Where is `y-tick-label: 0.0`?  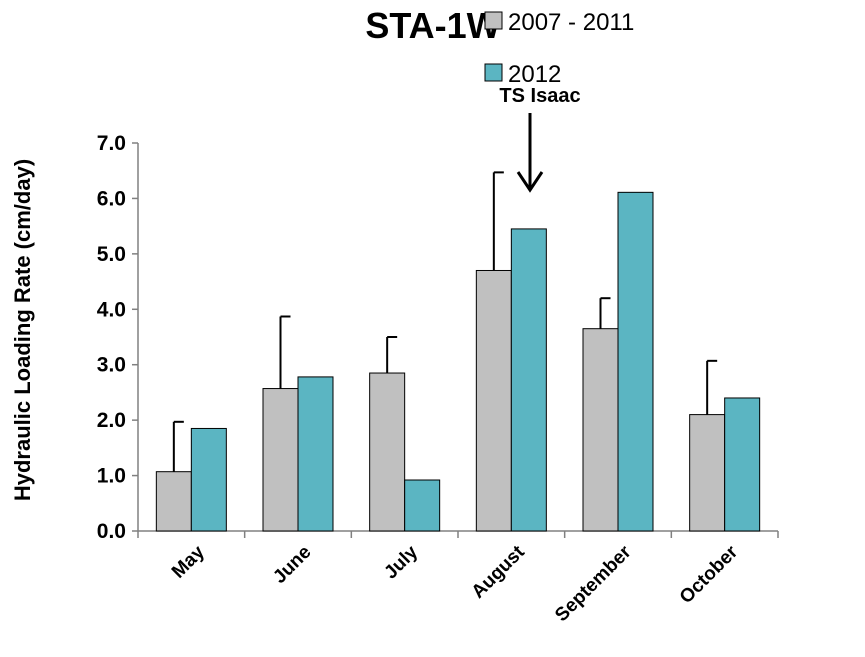 y-tick-label: 0.0 is located at coordinates (111, 531).